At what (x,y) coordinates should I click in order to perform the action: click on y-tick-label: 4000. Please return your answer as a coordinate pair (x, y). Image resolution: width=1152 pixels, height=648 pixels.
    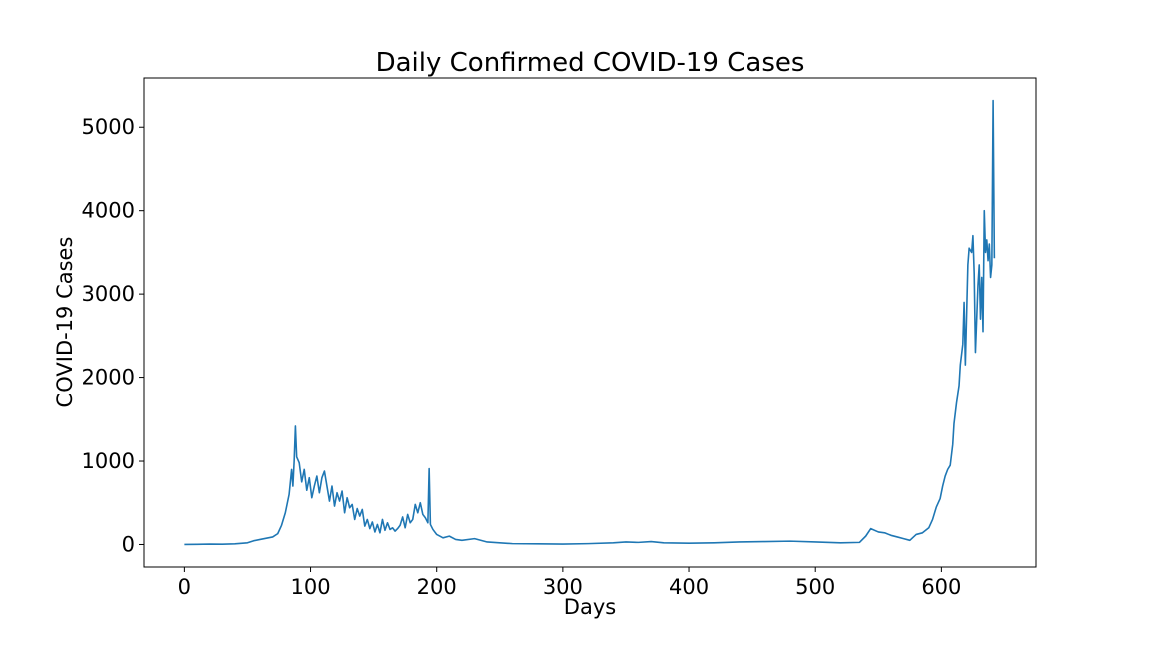
    Looking at the image, I should click on (108, 211).